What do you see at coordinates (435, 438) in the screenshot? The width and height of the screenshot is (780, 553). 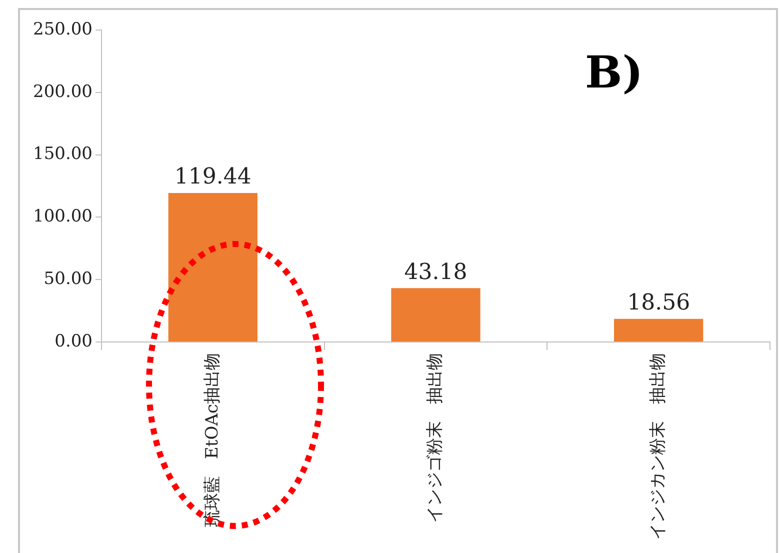 I see `x-tick-label: インジゴ粉末 抽出物` at bounding box center [435, 438].